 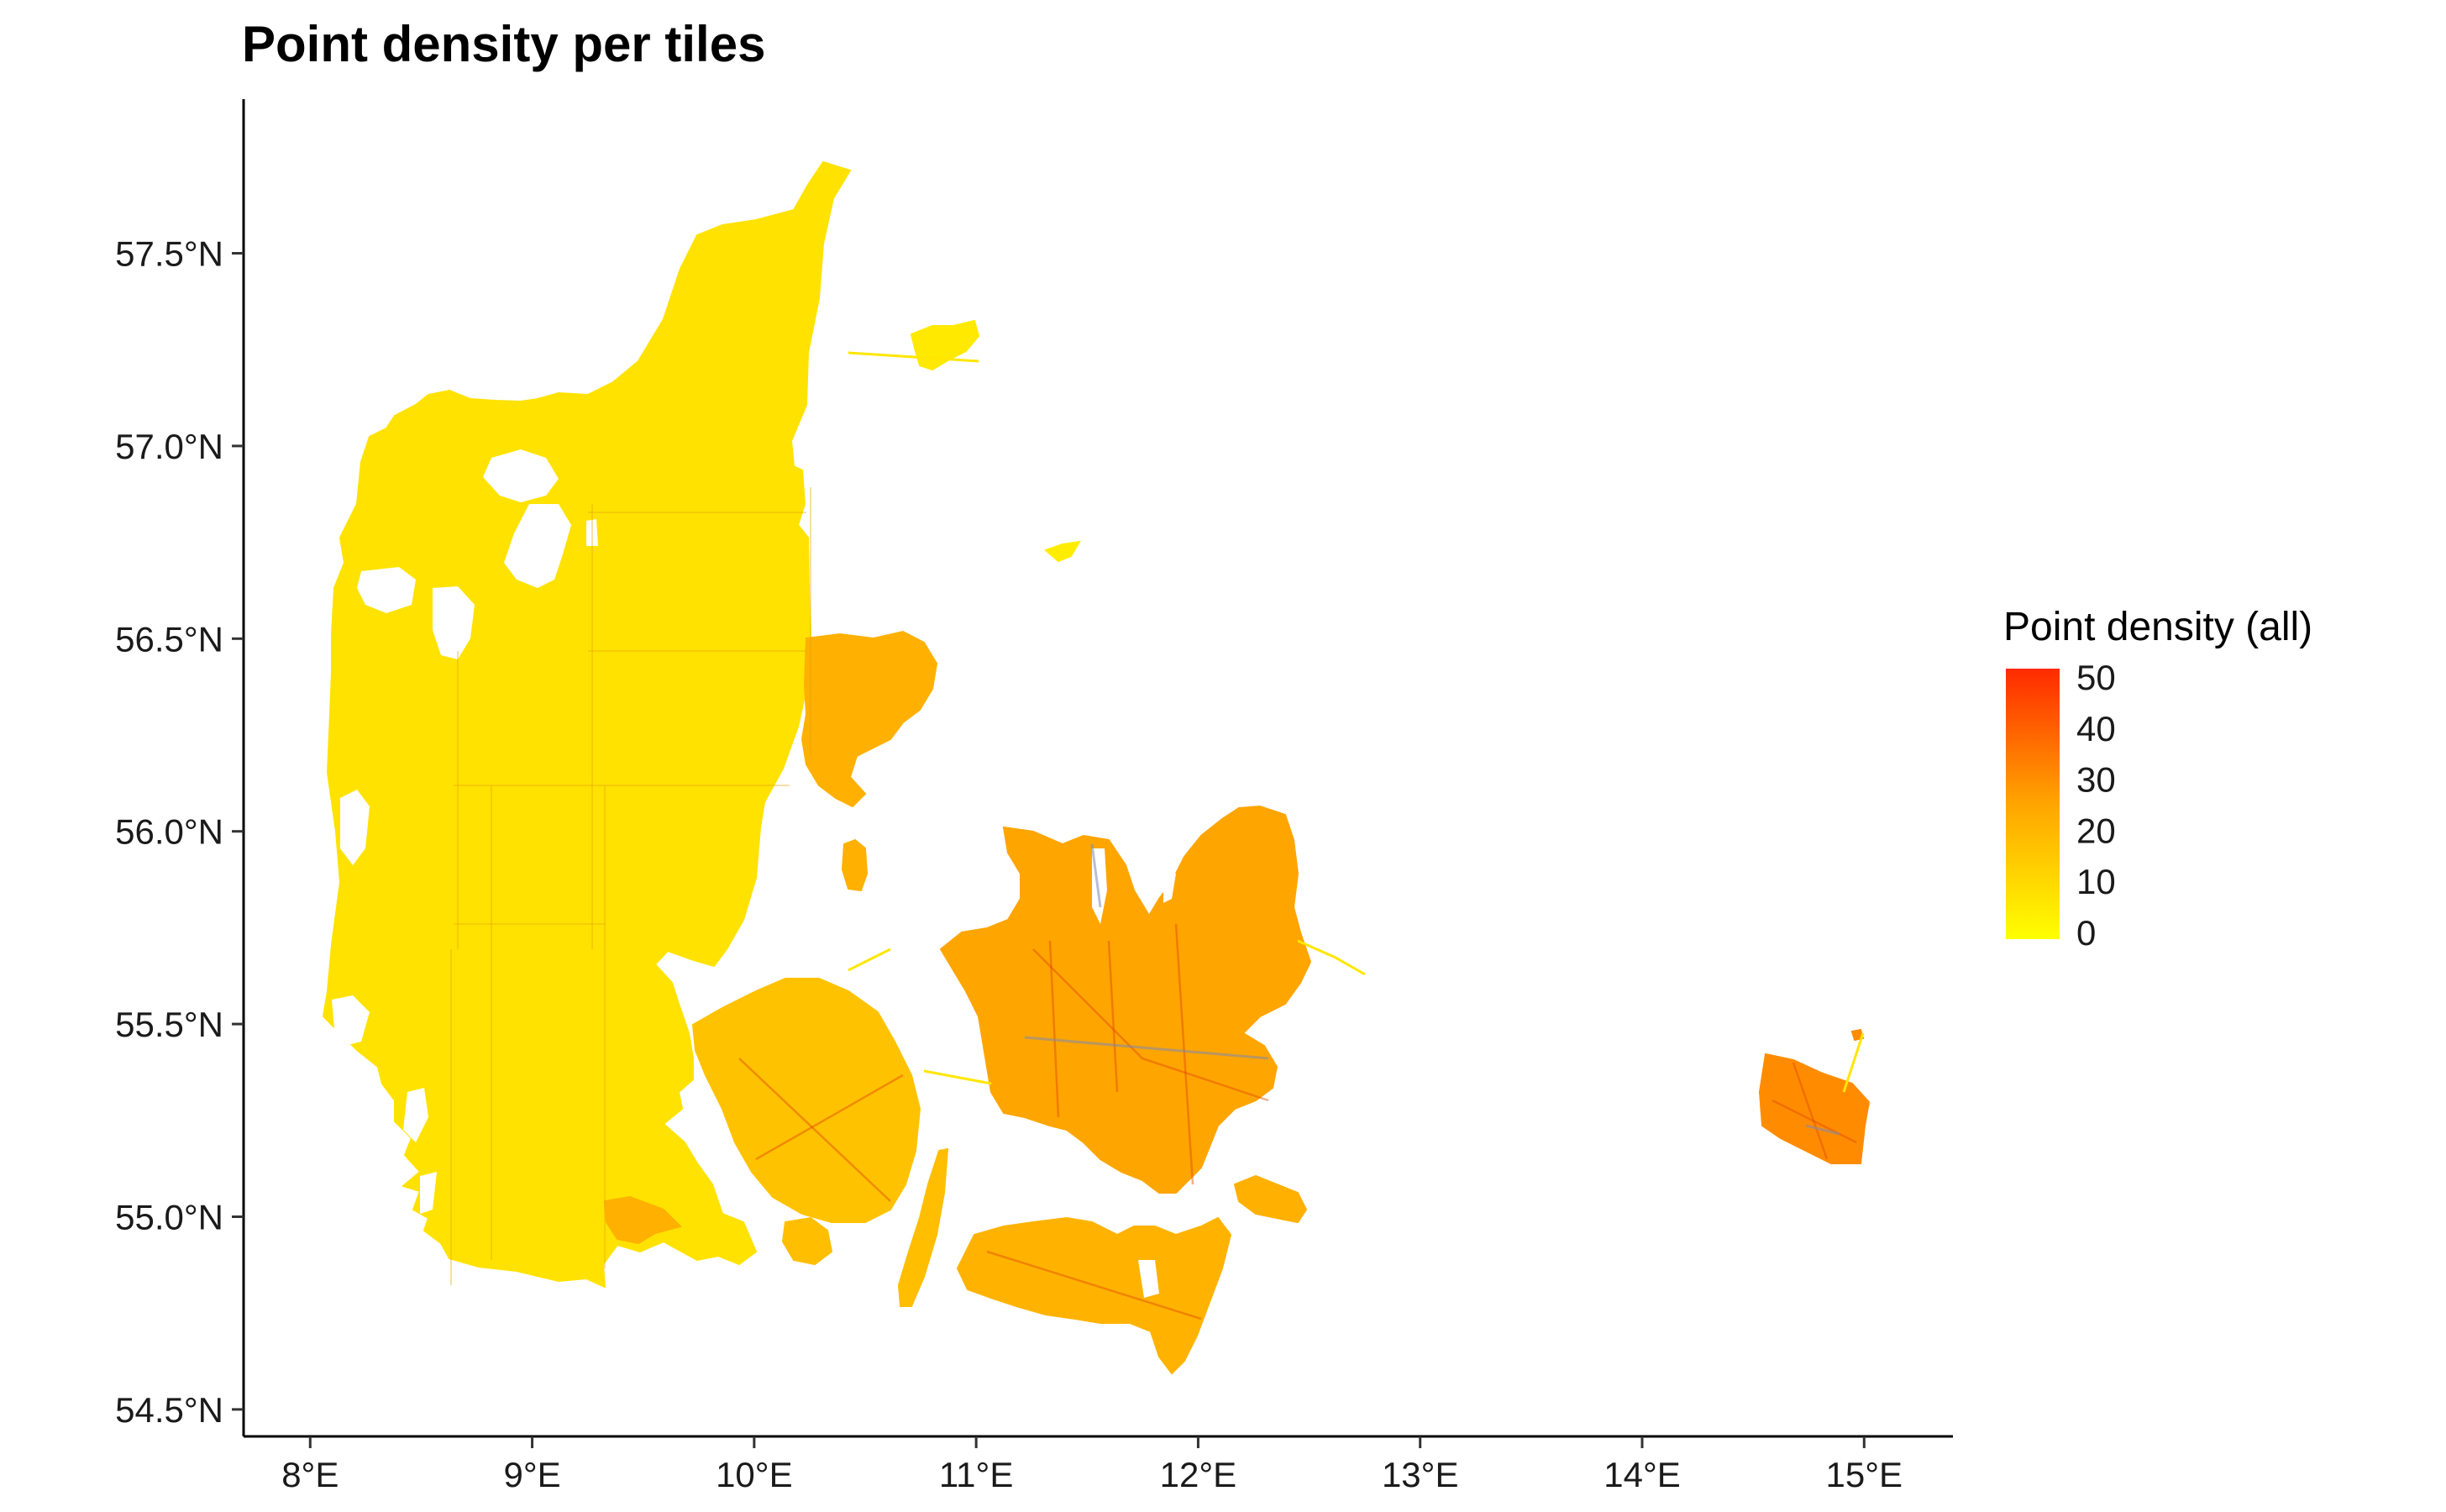 I want to click on legend-label: 50, so click(x=2096, y=677).